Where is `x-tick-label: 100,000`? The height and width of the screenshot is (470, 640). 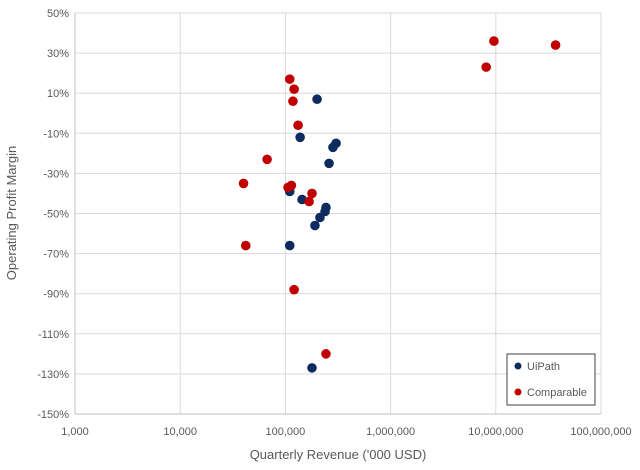 x-tick-label: 100,000 is located at coordinates (286, 432).